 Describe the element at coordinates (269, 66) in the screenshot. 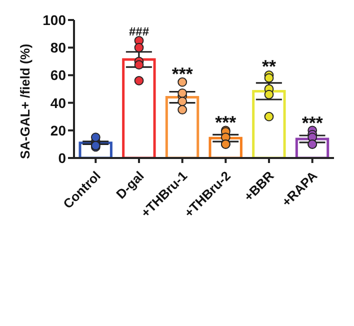

I see `annotation: **` at that location.